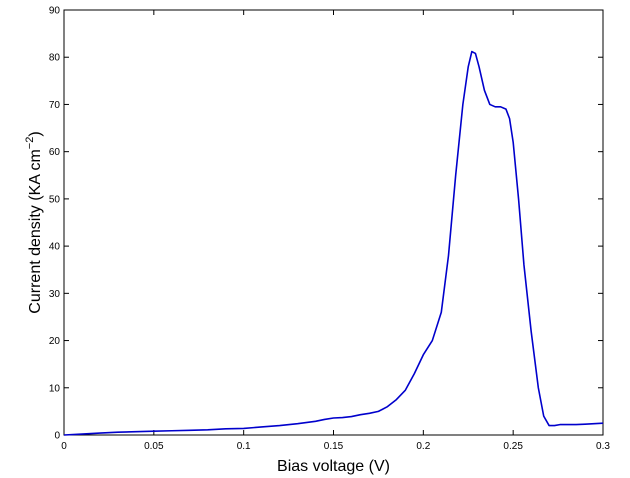  Describe the element at coordinates (55, 152) in the screenshot. I see `y-tick-label: 60` at that location.